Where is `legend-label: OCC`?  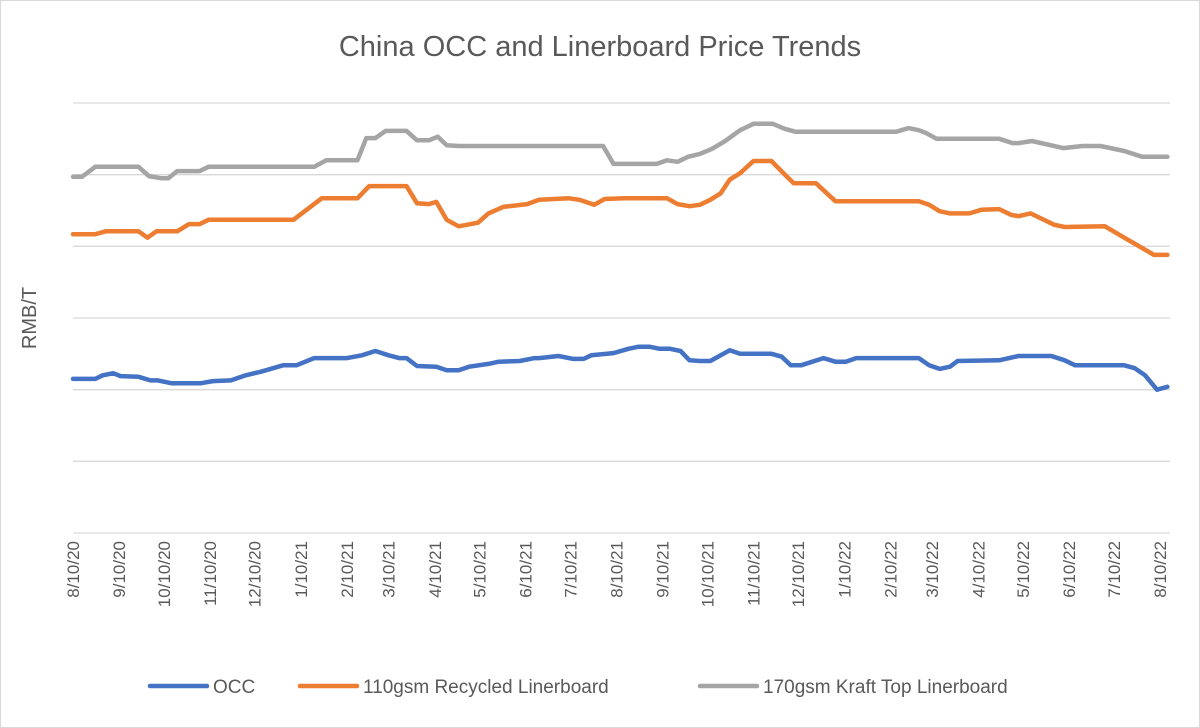 legend-label: OCC is located at coordinates (234, 687).